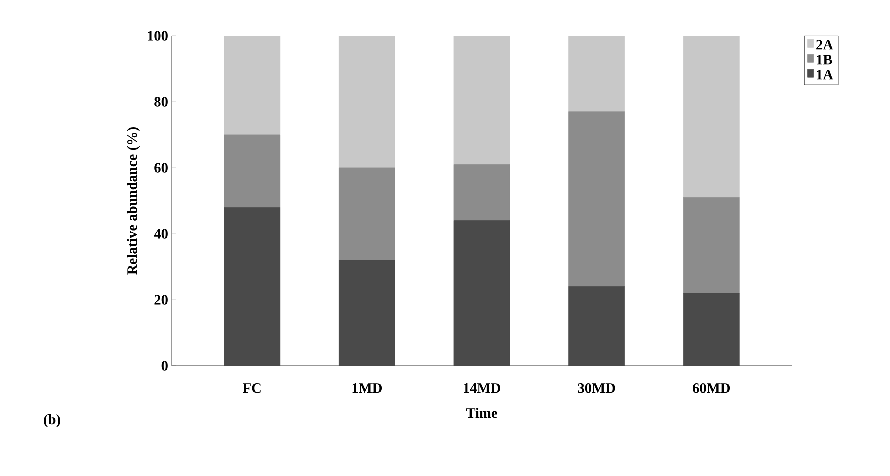 The image size is (890, 476). I want to click on y-tick-label: 100, so click(158, 36).